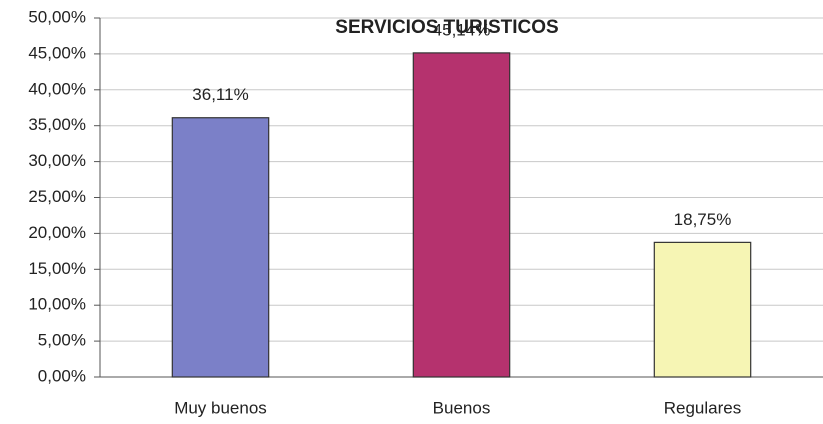  What do you see at coordinates (220, 94) in the screenshot?
I see `data-label: 36,11%` at bounding box center [220, 94].